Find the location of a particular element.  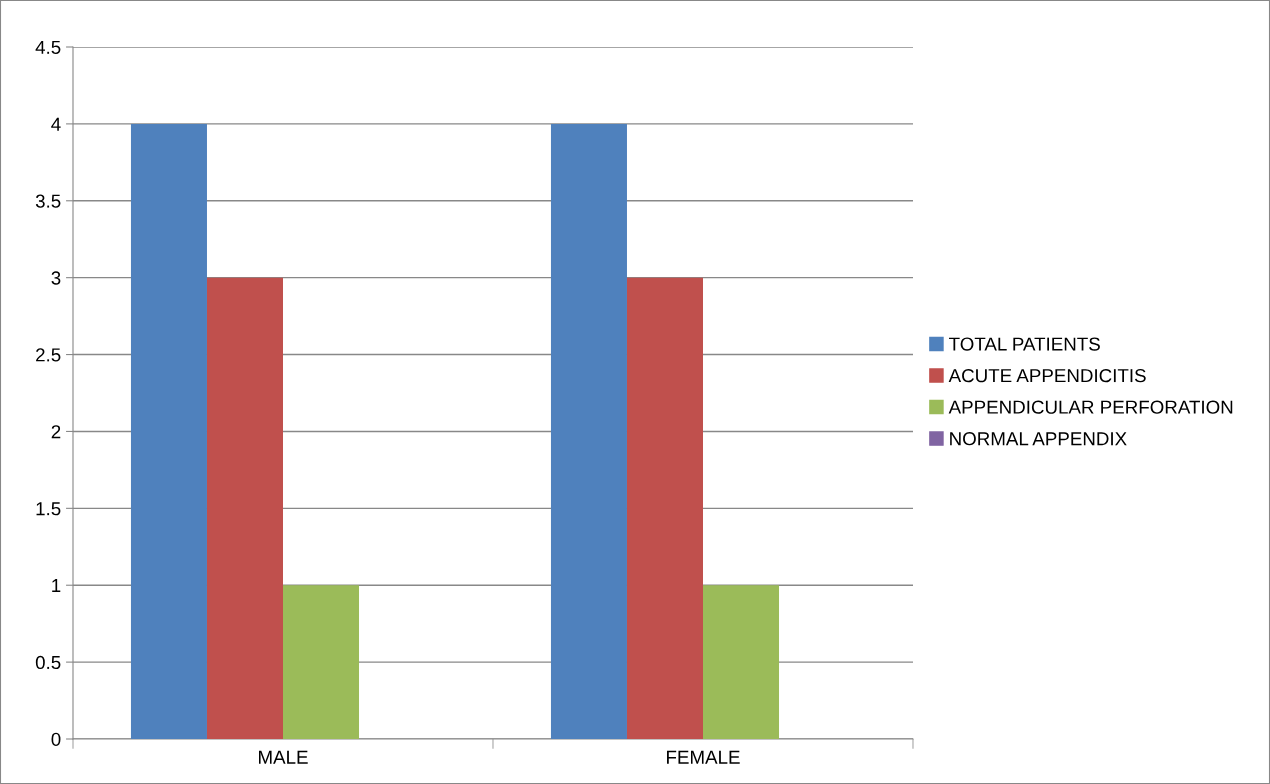

y-tick-label: 1.5 is located at coordinates (48, 509).